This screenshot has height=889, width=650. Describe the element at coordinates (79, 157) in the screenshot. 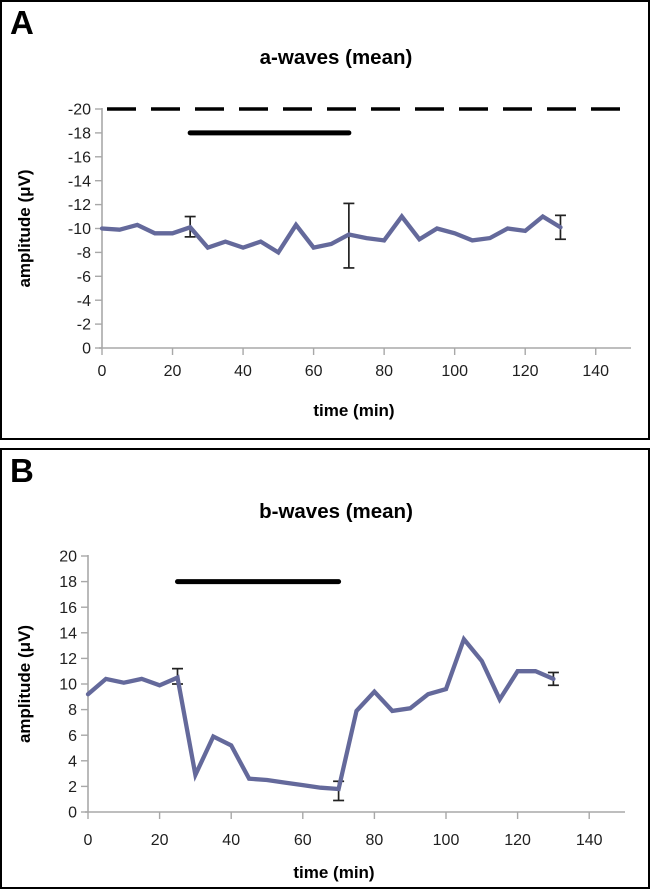

I see `y-tick-label: -16` at that location.